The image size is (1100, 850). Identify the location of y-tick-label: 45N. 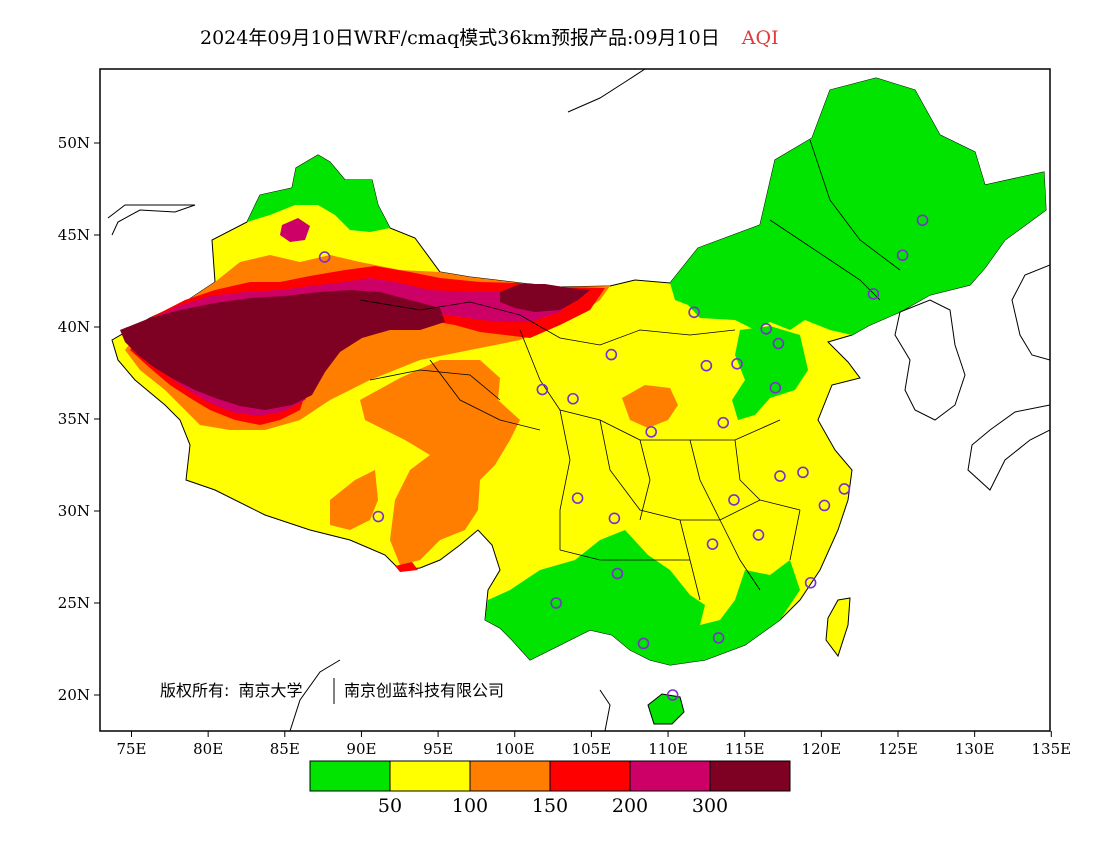
(74, 235).